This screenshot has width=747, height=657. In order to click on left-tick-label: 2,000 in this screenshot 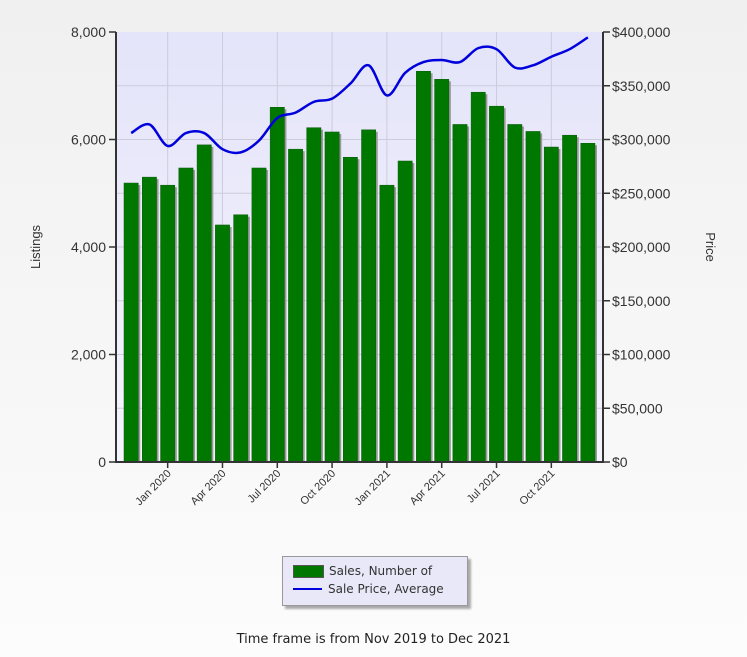, I will do `click(88, 355)`.